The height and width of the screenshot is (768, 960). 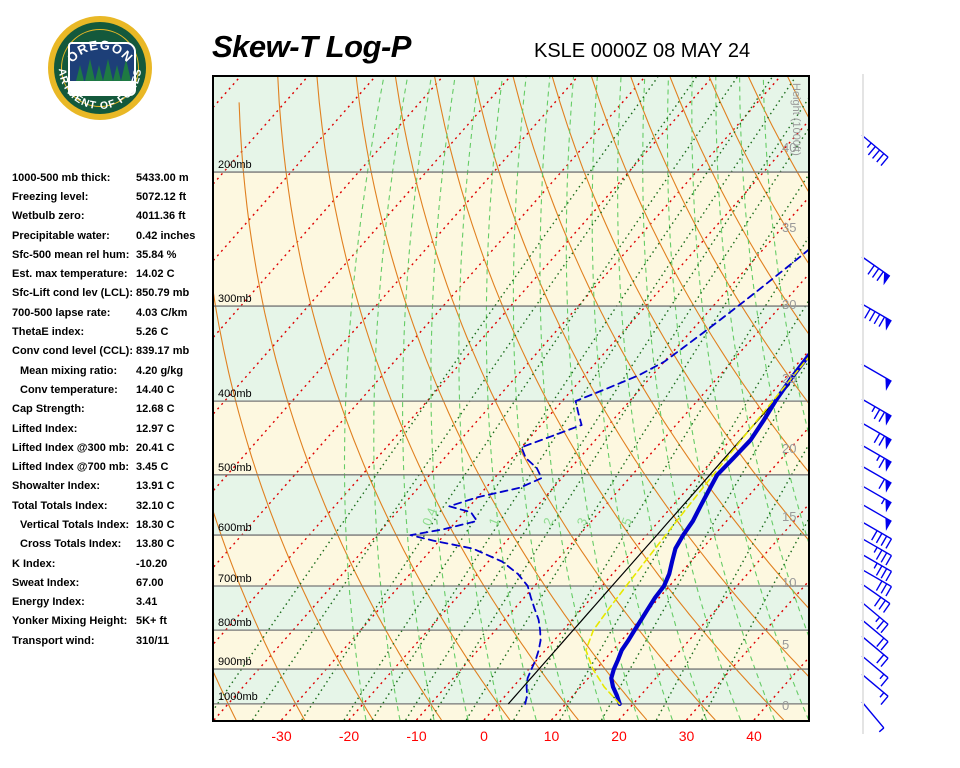 I want to click on stat-label: Conv temperature:, so click(x=69, y=389).